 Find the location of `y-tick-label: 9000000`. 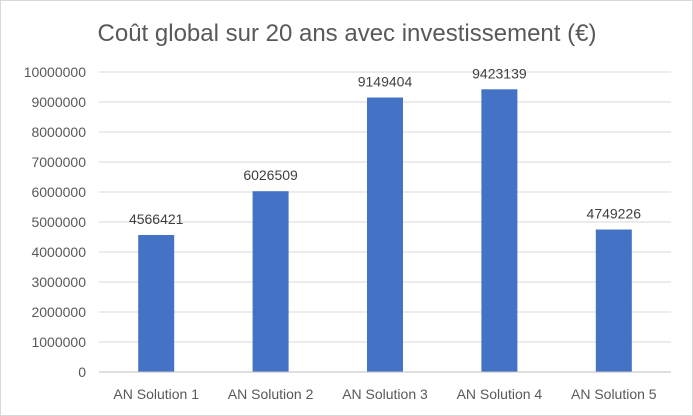

y-tick-label: 9000000 is located at coordinates (58, 102).